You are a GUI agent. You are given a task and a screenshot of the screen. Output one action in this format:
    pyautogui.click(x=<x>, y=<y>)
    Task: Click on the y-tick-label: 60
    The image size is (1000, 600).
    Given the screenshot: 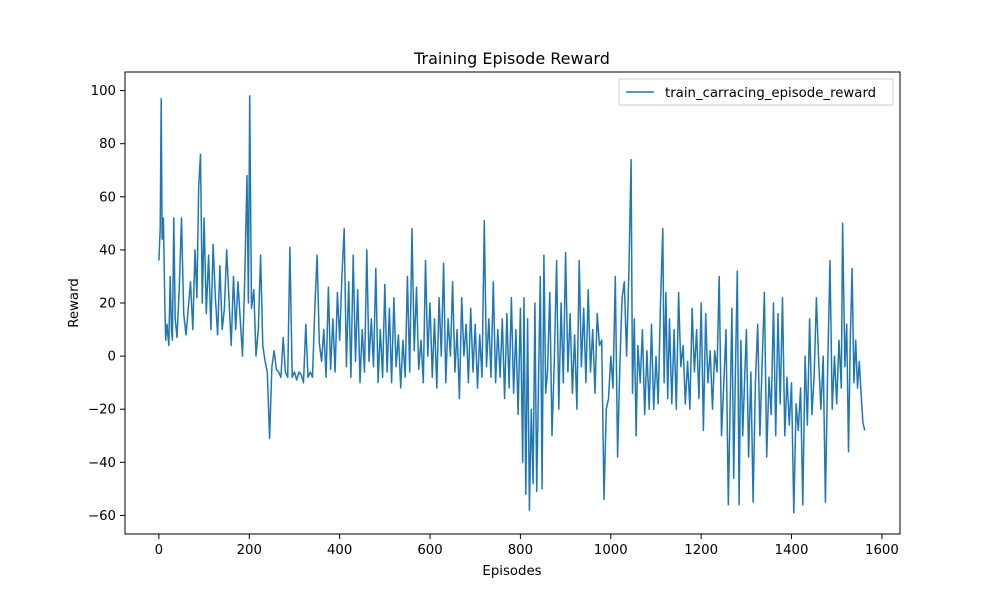 What is the action you would take?
    pyautogui.click(x=107, y=197)
    